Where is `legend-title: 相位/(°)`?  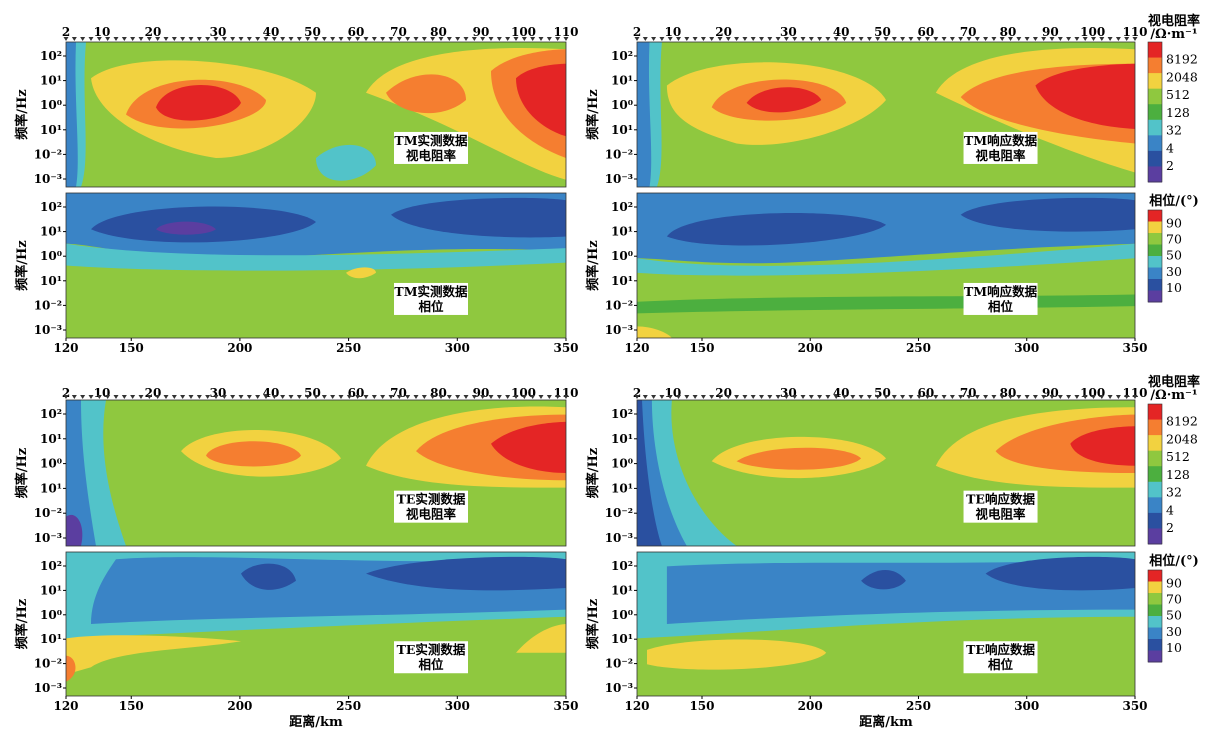 legend-title: 相位/(°) is located at coordinates (1174, 201).